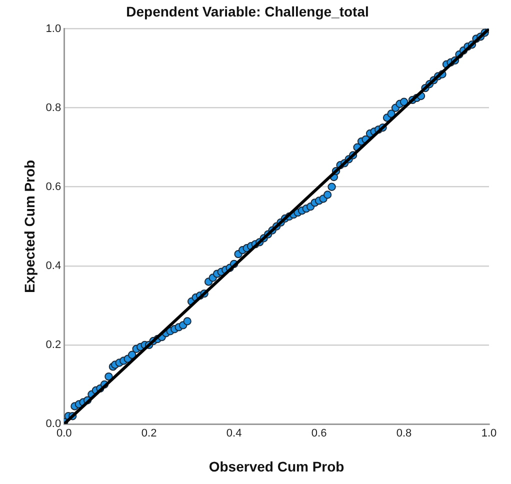 This screenshot has height=484, width=511. Describe the element at coordinates (247, 11) in the screenshot. I see `chart-title: Dependent Variable: Challenge_total` at that location.